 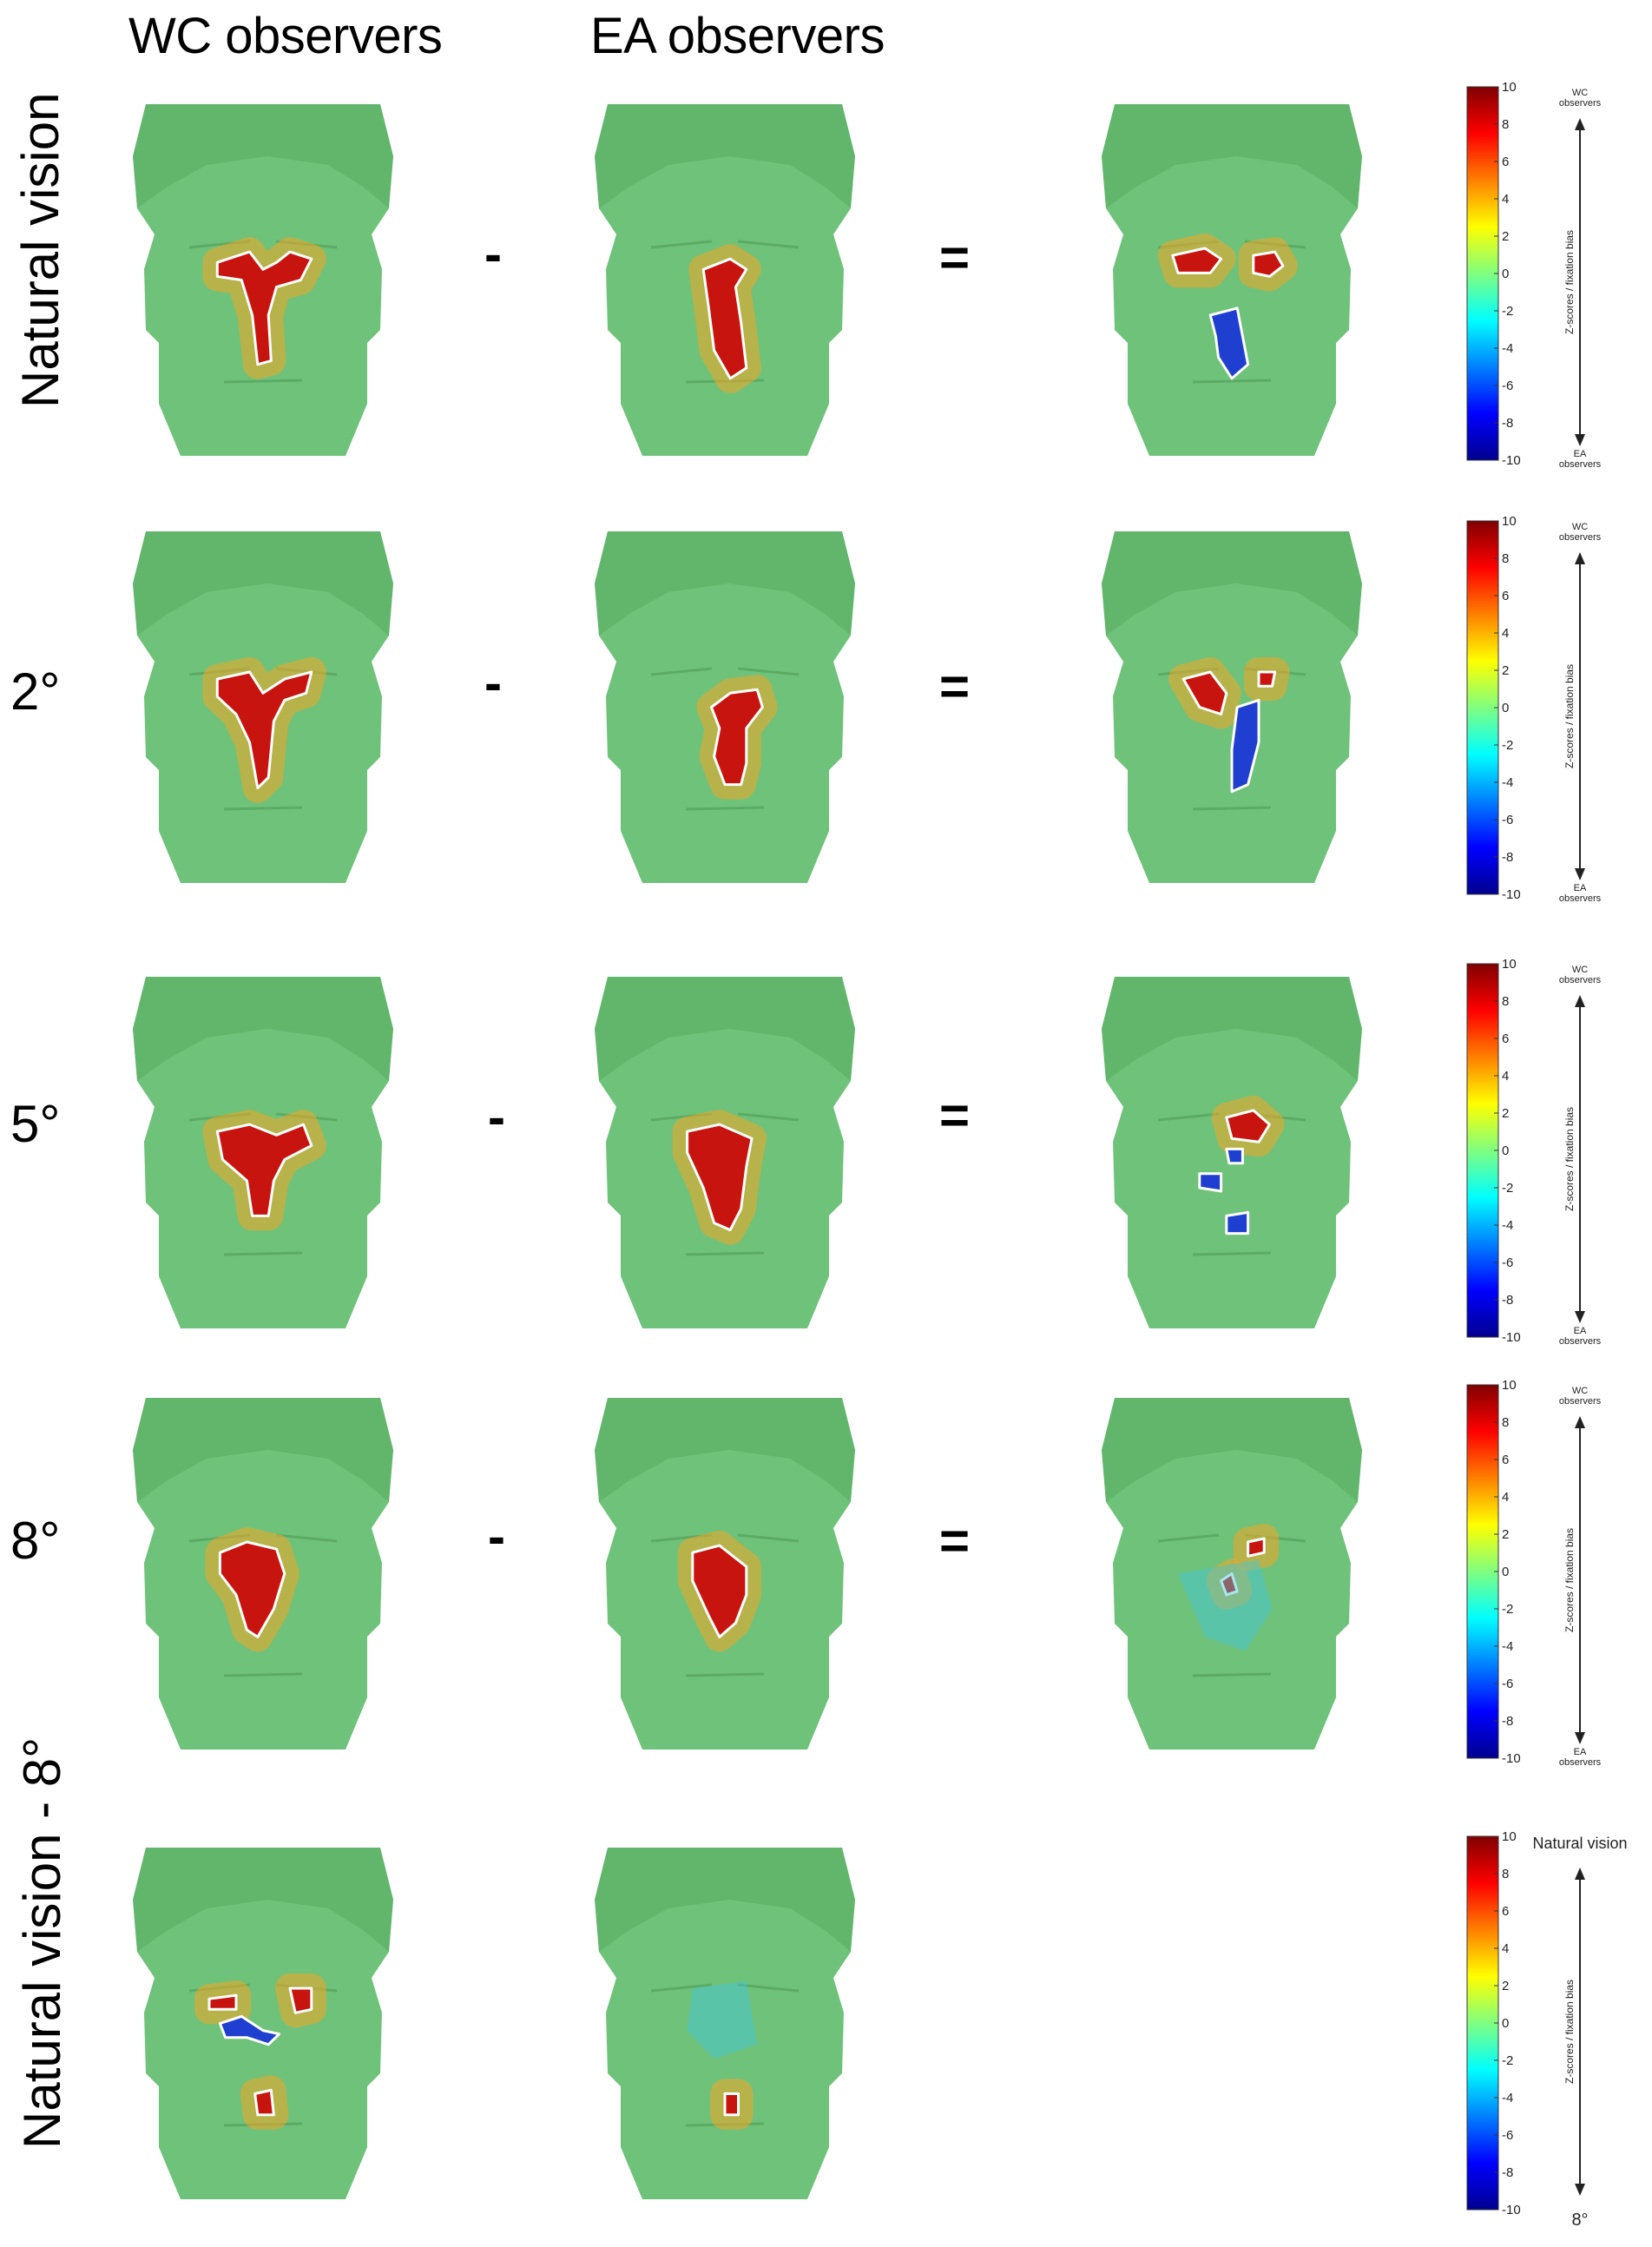 I want to click on row-label-natural-vision: Natural vision, so click(x=40, y=250).